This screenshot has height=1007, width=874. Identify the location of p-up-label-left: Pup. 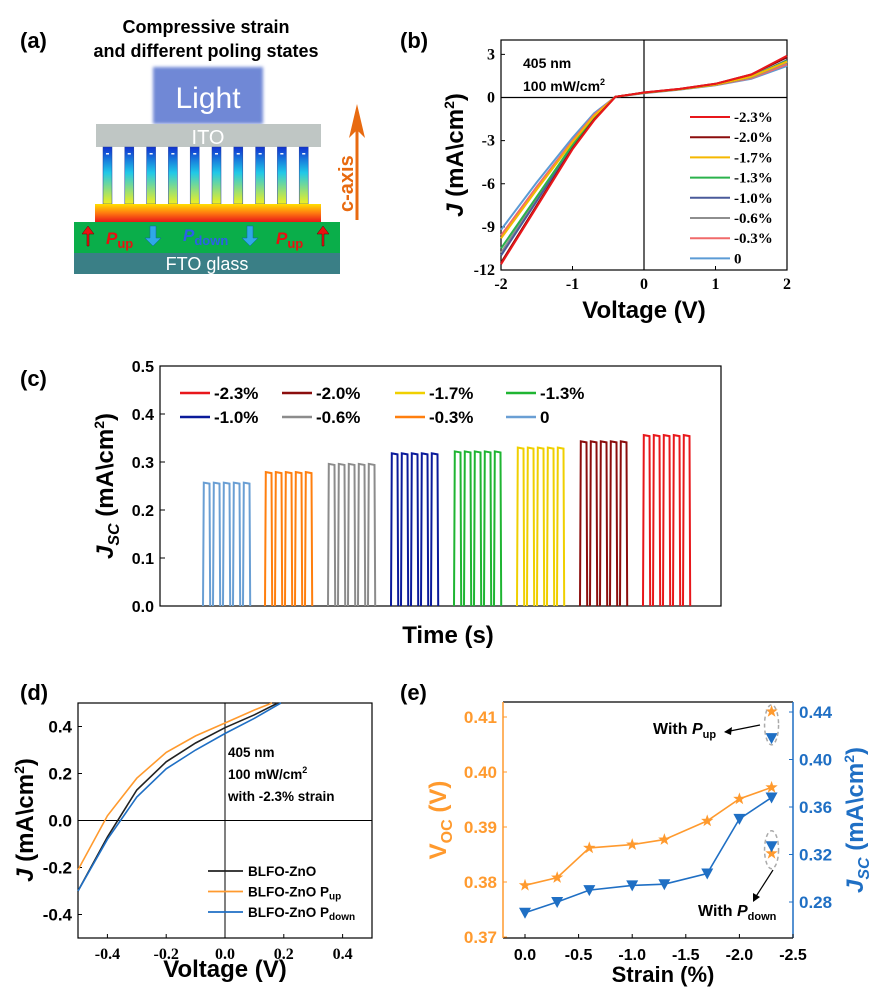
(119, 240).